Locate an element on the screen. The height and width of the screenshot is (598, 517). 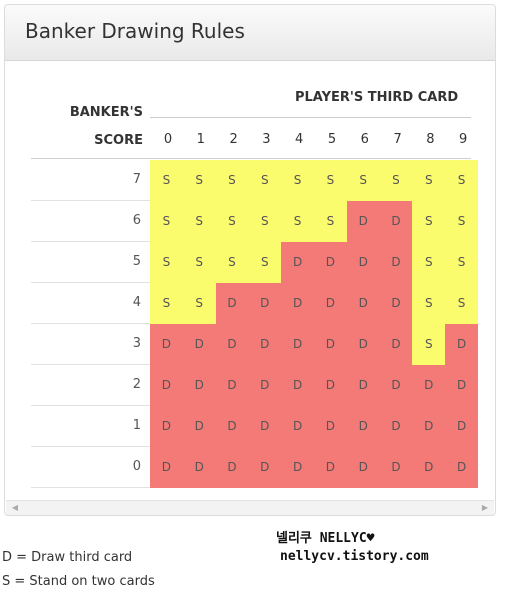
banker-score: 5 is located at coordinates (86, 262).